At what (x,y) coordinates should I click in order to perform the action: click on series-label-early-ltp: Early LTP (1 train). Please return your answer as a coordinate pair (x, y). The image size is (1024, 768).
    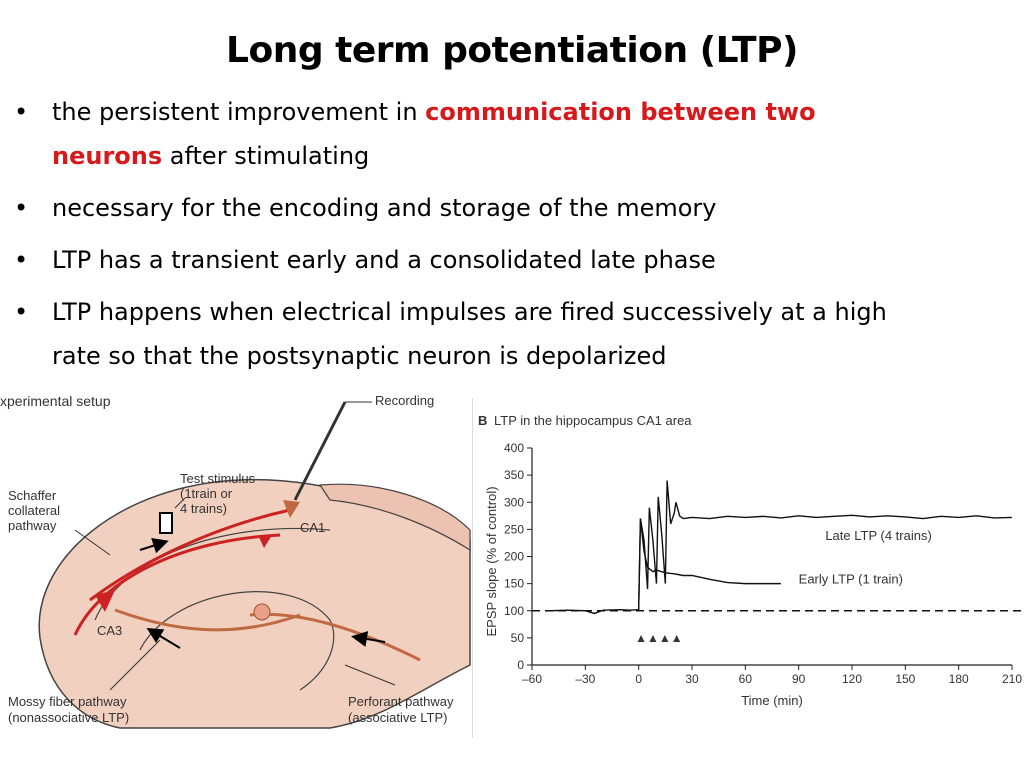
    Looking at the image, I should click on (851, 579).